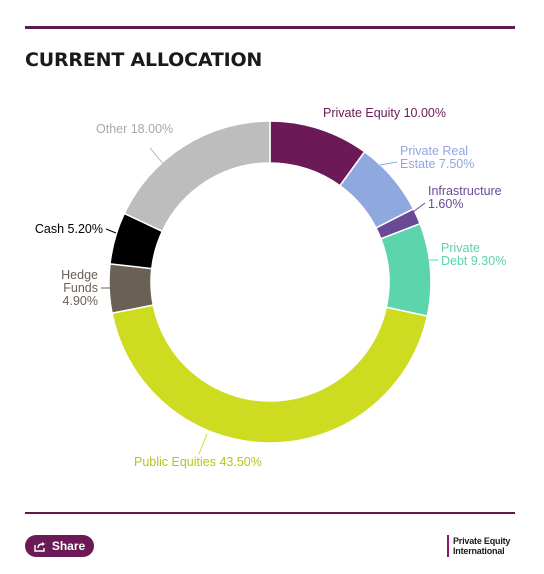 The width and height of the screenshot is (544, 574). Describe the element at coordinates (144, 60) in the screenshot. I see `page-title: CURRENT ALLOCATION` at that location.